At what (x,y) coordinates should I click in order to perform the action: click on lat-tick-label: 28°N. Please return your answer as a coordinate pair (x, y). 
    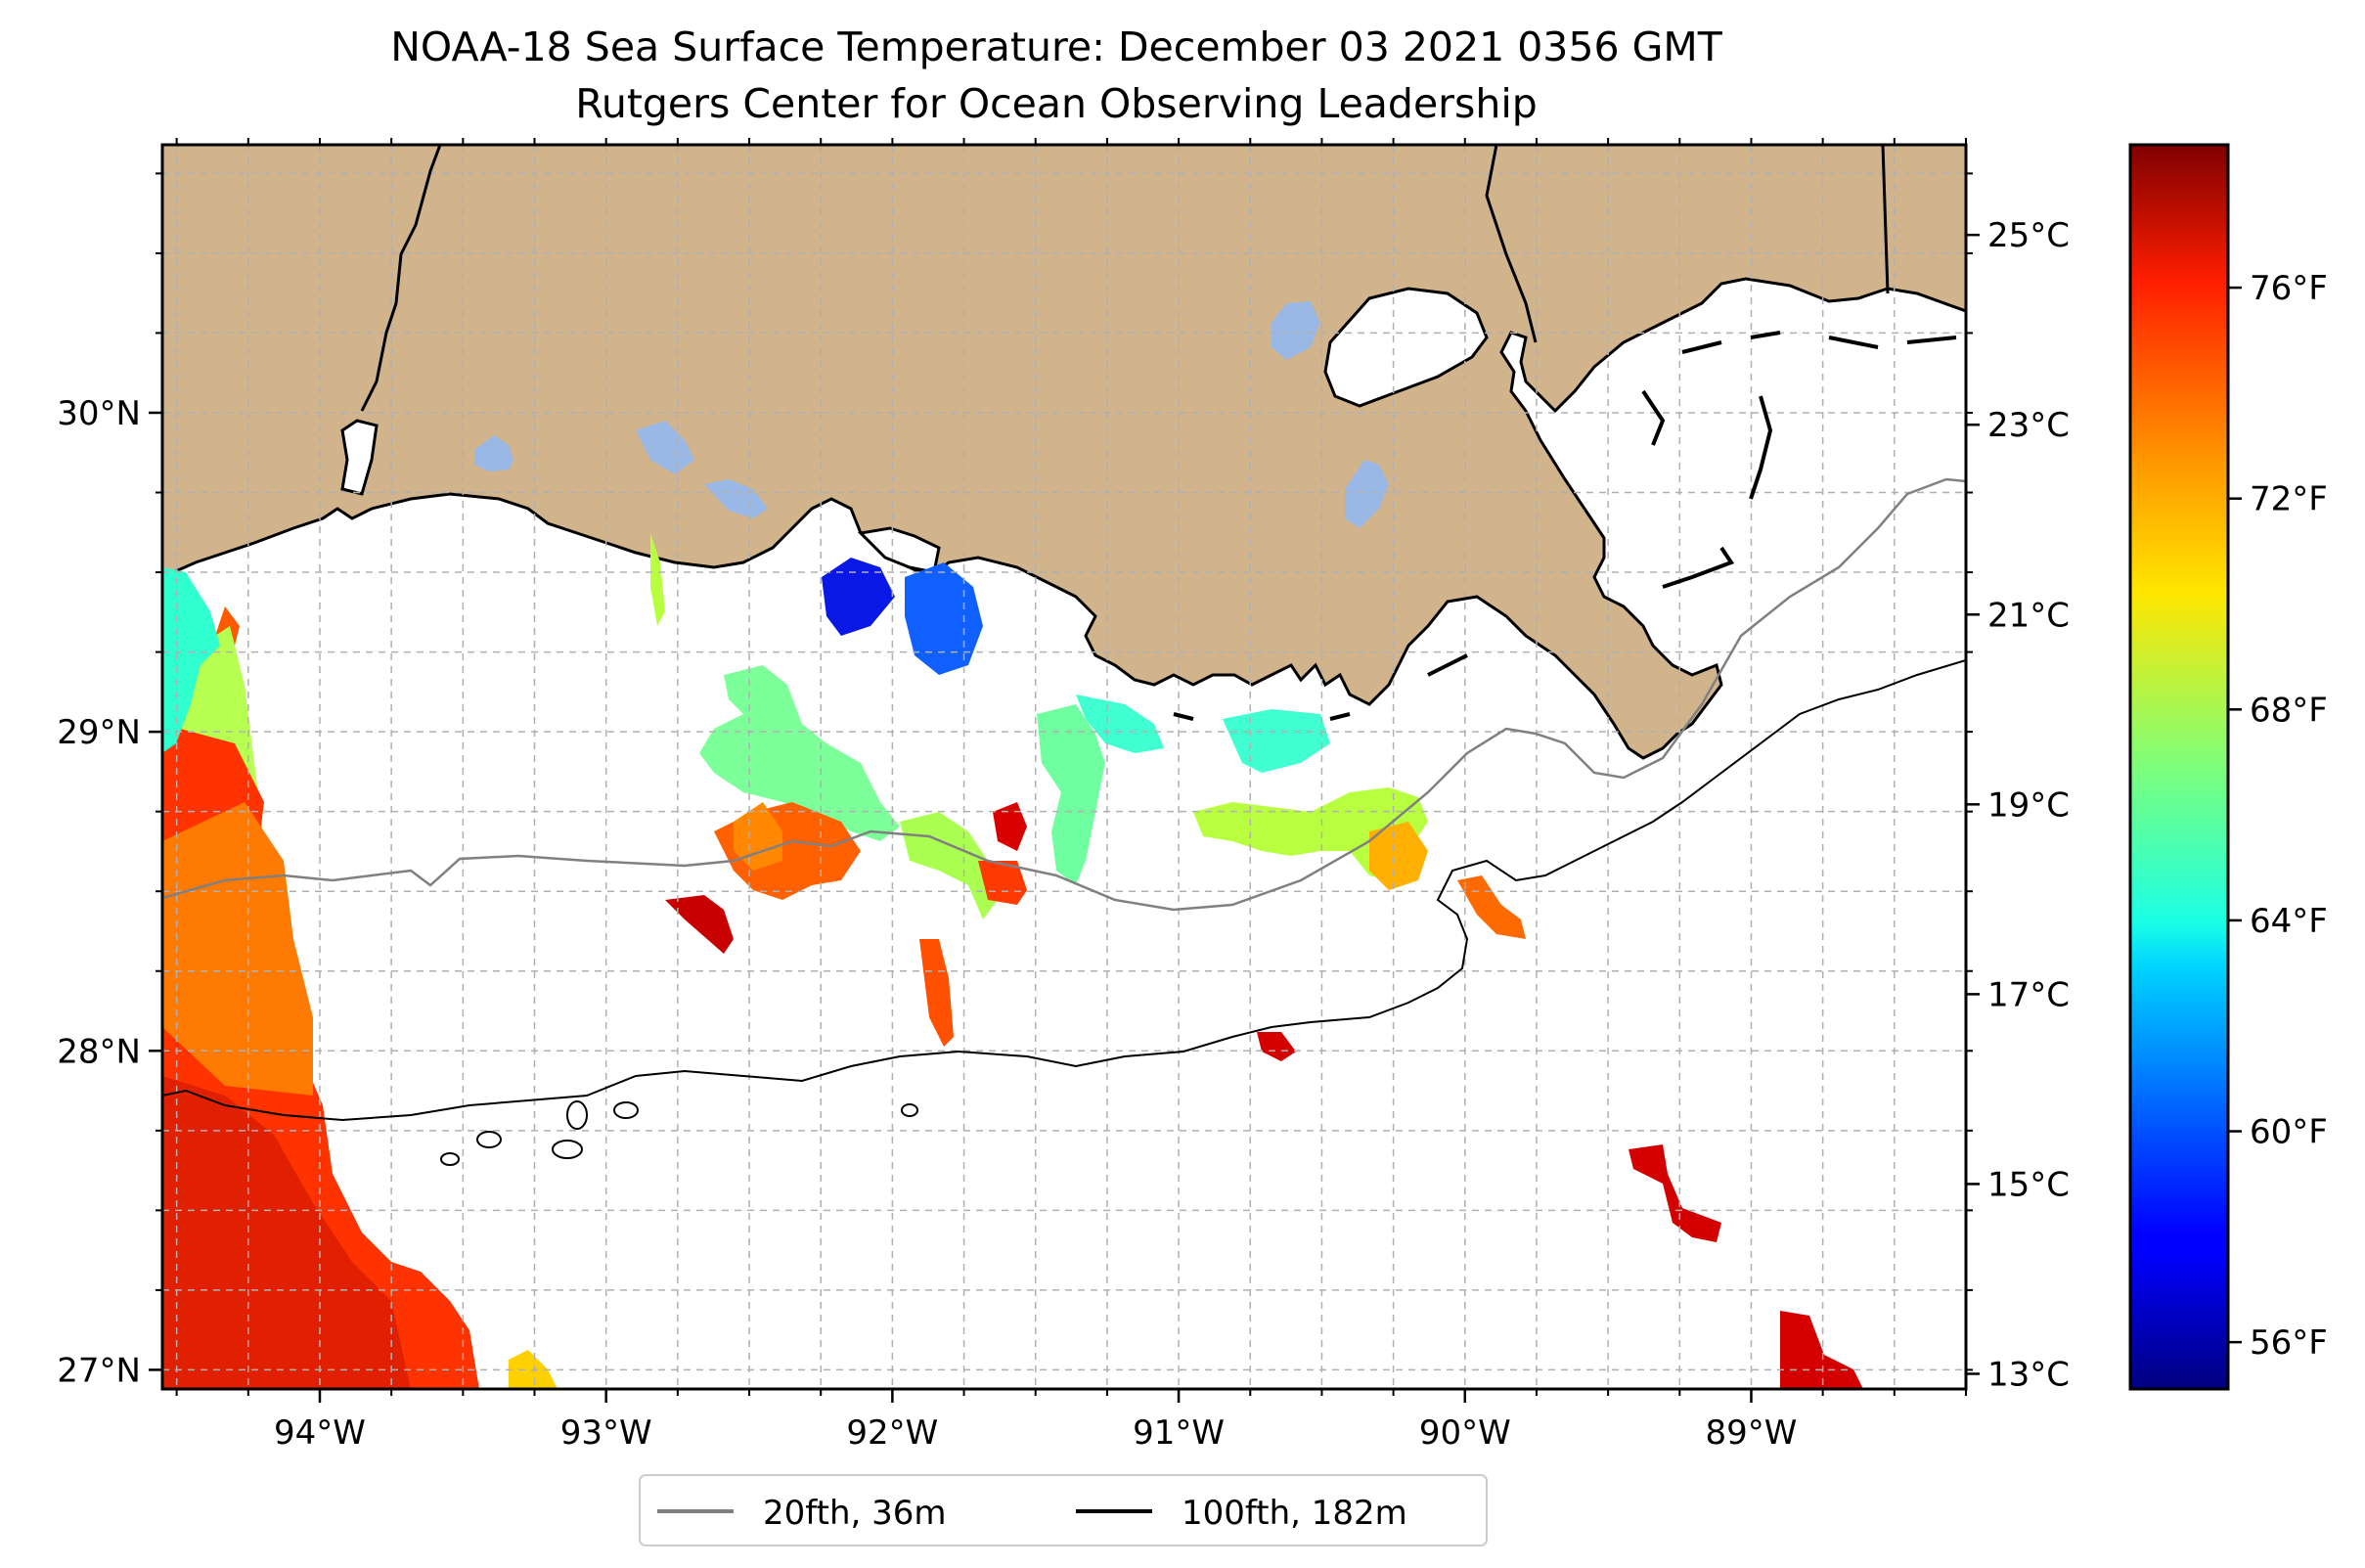
    Looking at the image, I should click on (99, 1051).